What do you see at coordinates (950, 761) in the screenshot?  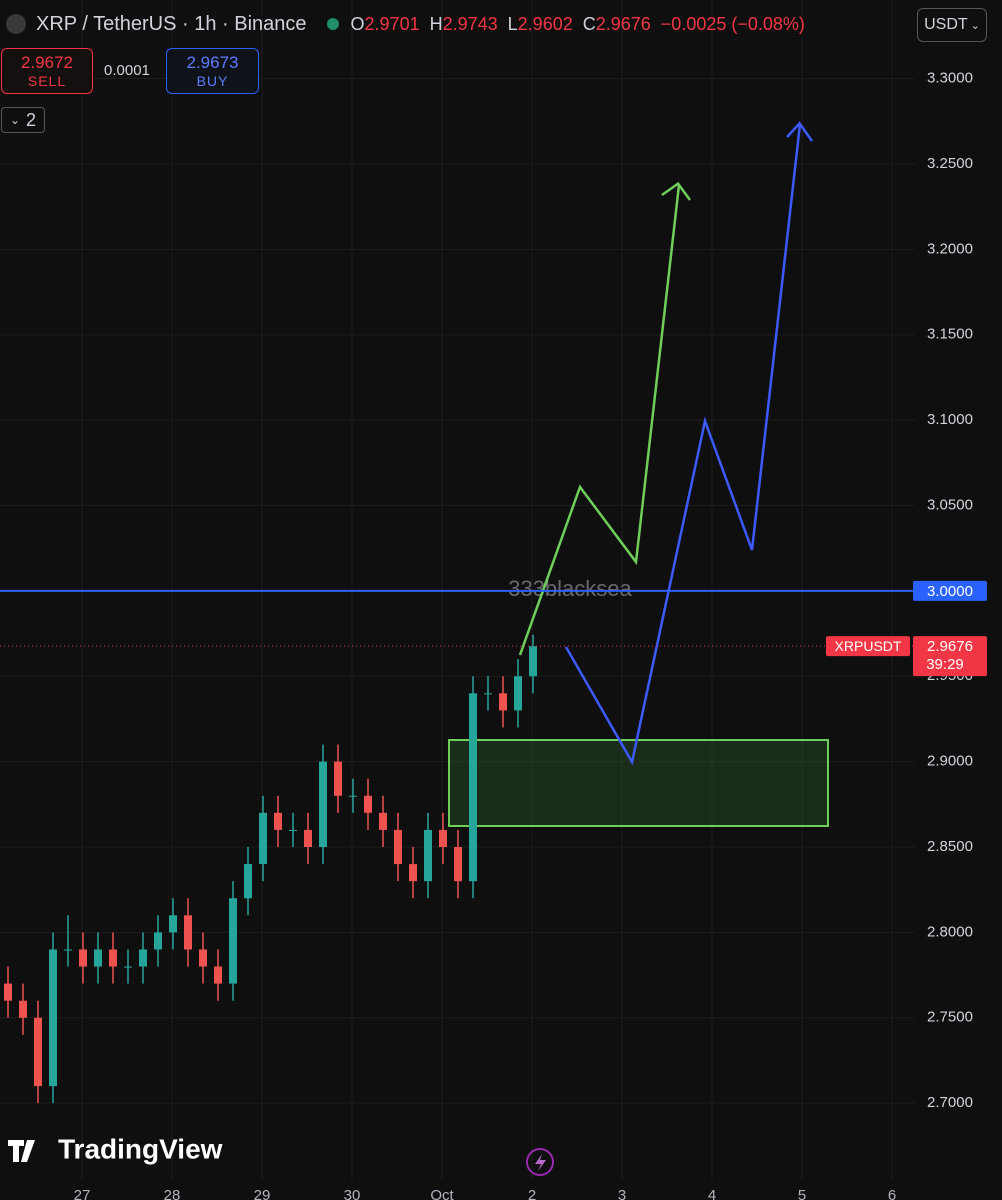 I see `y-tick-label: 2.9000` at bounding box center [950, 761].